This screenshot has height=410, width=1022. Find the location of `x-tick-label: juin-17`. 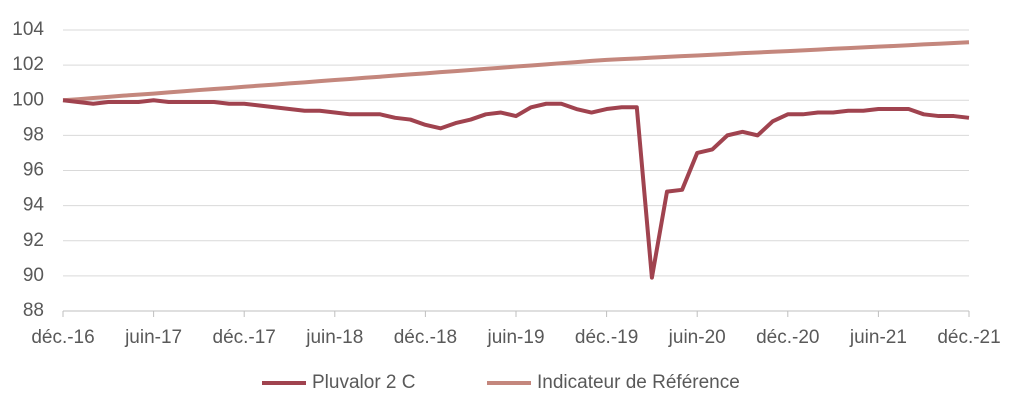

x-tick-label: juin-17 is located at coordinates (153, 337).